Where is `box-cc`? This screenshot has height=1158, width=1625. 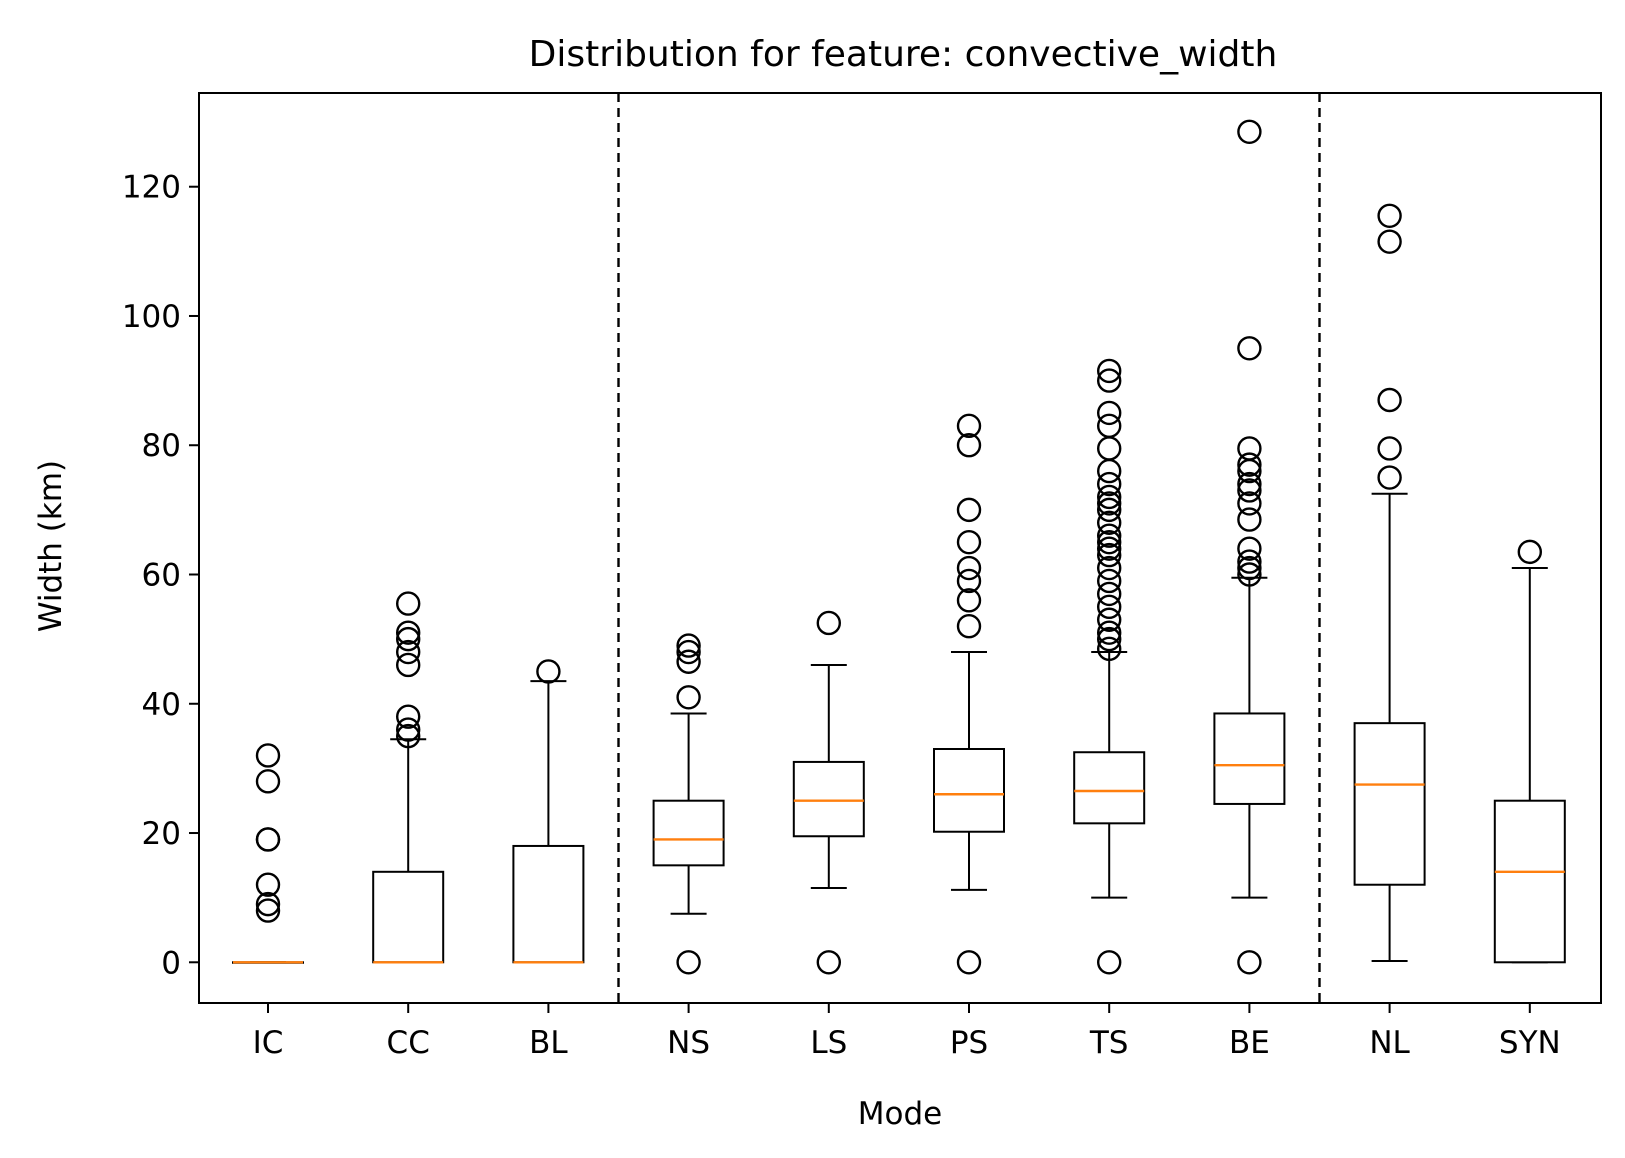
box-cc is located at coordinates (408, 777).